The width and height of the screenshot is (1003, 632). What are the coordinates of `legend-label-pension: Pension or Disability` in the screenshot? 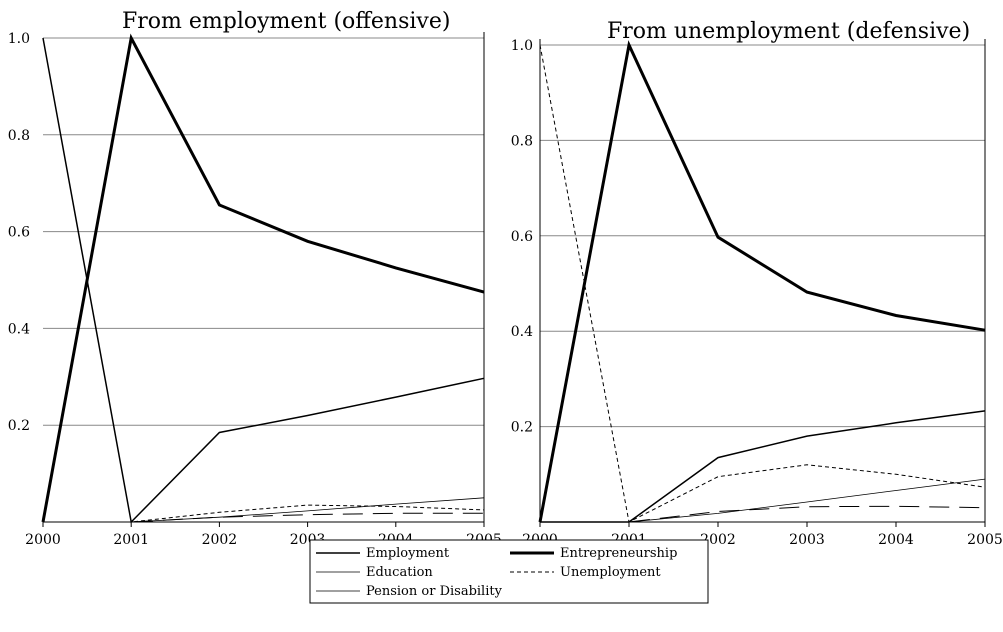 It's located at (434, 591).